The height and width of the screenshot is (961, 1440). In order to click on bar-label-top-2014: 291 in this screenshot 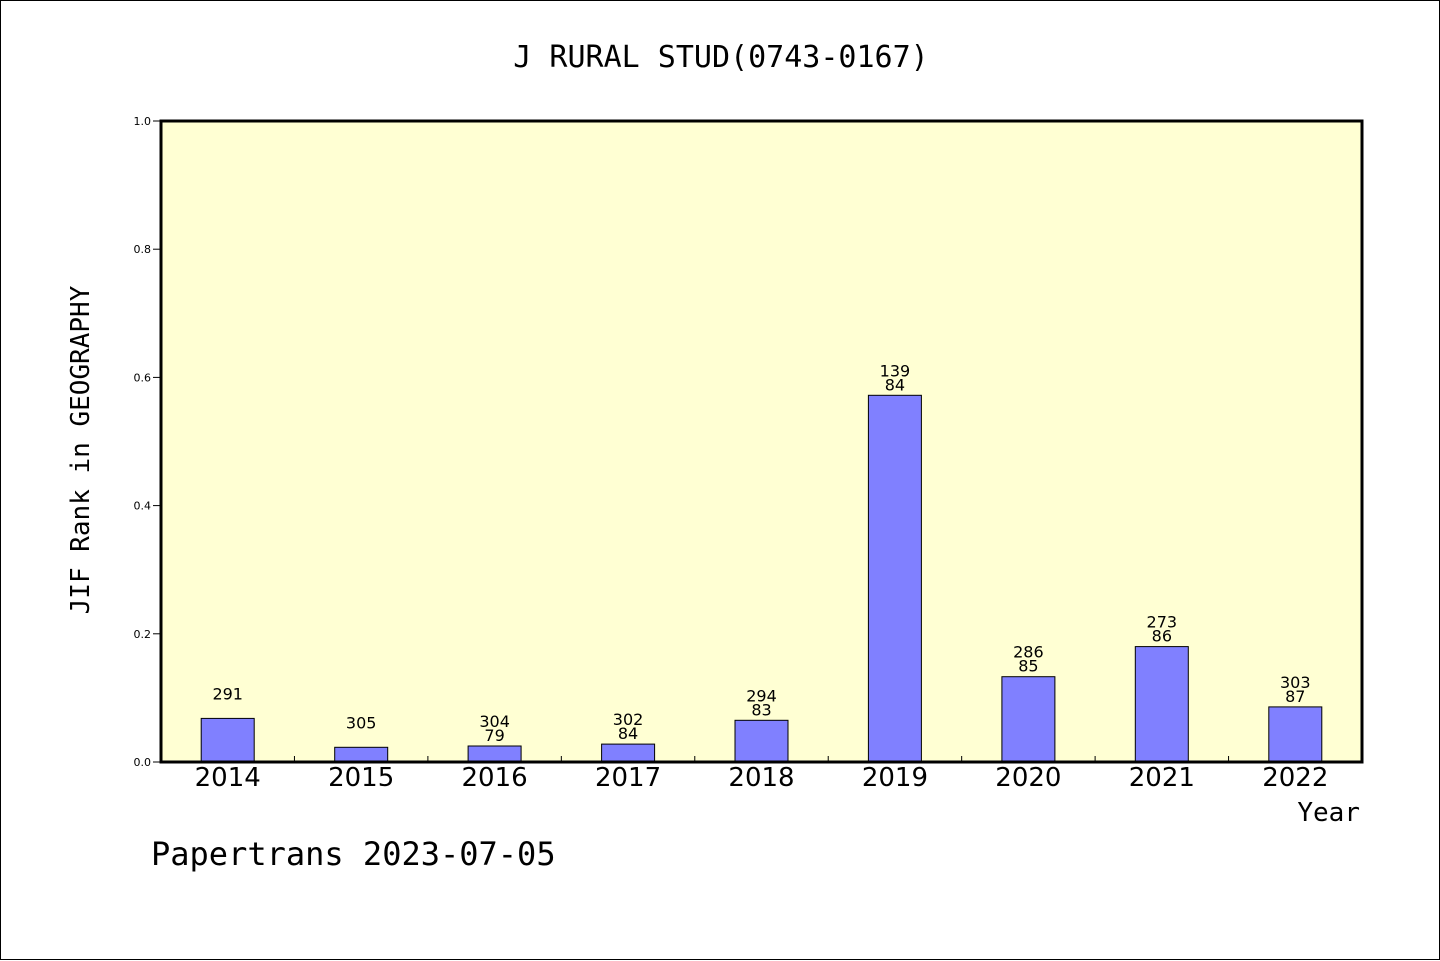, I will do `click(227, 693)`.